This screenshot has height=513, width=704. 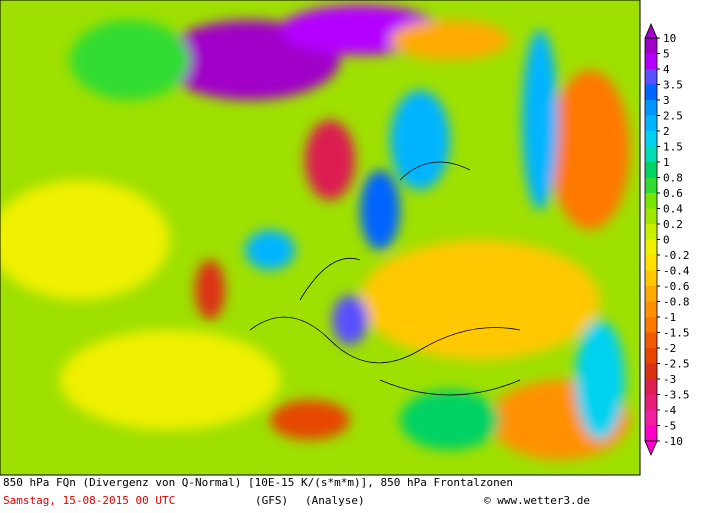 What do you see at coordinates (676, 302) in the screenshot?
I see `legend-label: -0.8` at bounding box center [676, 302].